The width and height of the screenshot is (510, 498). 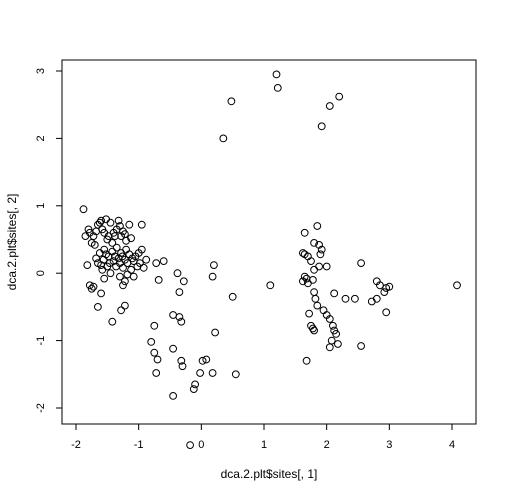 I want to click on y-tick-label: 1, so click(x=41, y=206).